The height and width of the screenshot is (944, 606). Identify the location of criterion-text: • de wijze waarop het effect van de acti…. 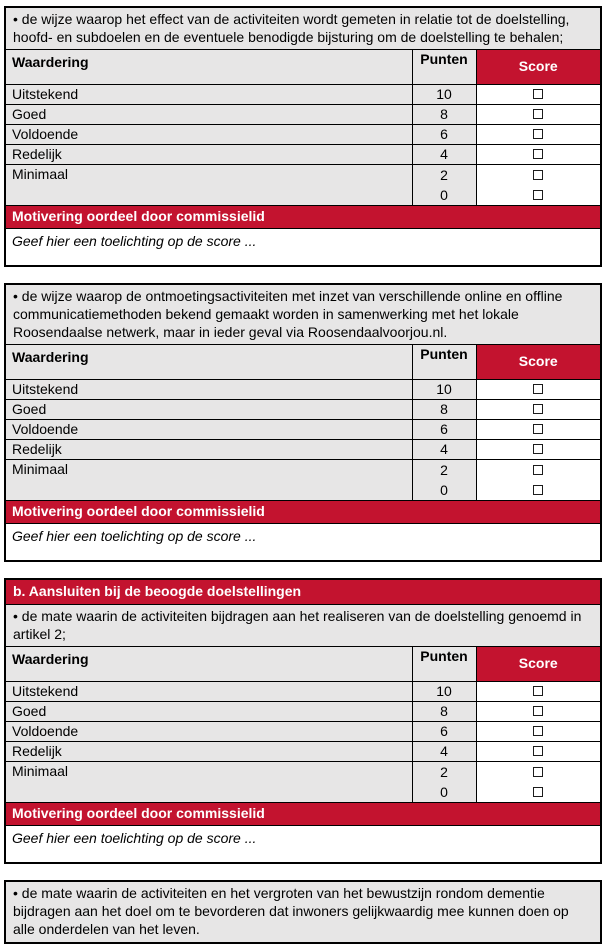
(303, 29).